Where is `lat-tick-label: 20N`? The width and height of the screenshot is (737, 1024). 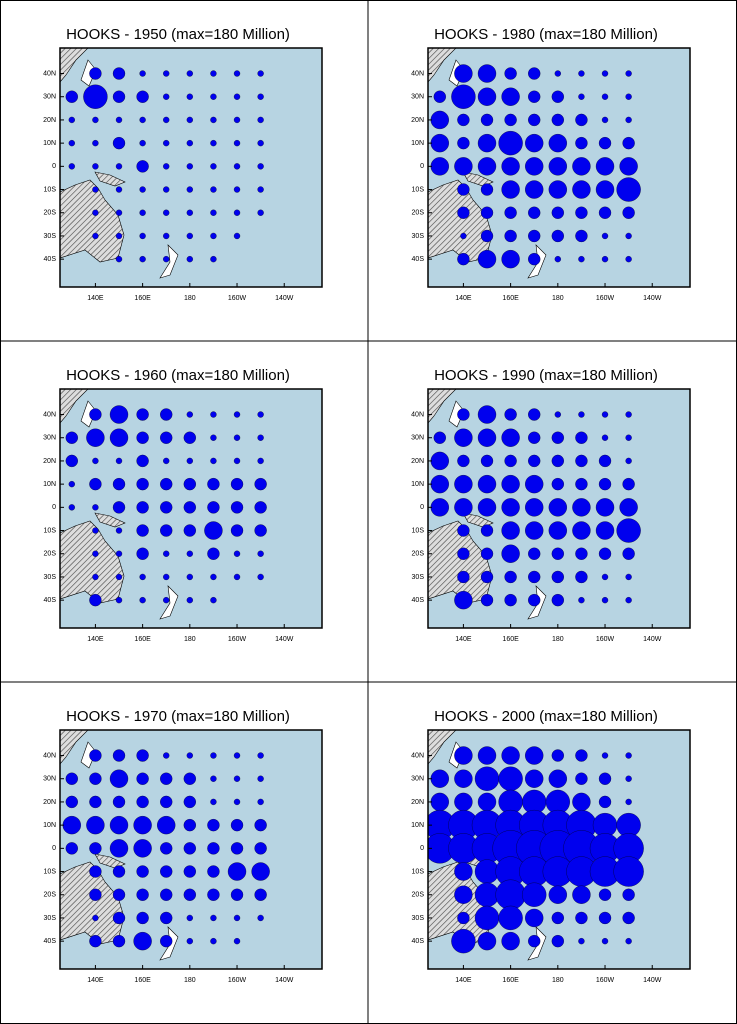 lat-tick-label: 20N is located at coordinates (417, 461).